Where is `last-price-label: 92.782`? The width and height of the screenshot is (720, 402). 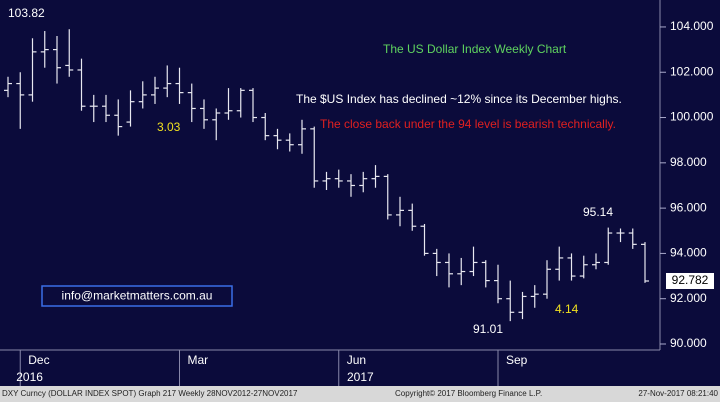 last-price-label: 92.782 is located at coordinates (690, 280).